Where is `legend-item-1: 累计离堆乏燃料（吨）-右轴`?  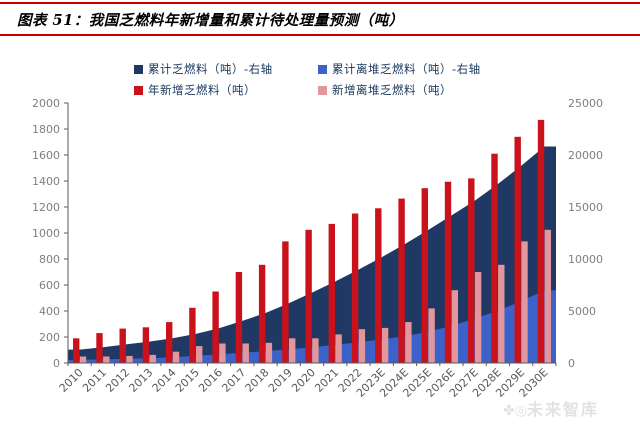
legend-item-1: 累计离堆乏燃料（吨）-右轴 is located at coordinates (399, 69).